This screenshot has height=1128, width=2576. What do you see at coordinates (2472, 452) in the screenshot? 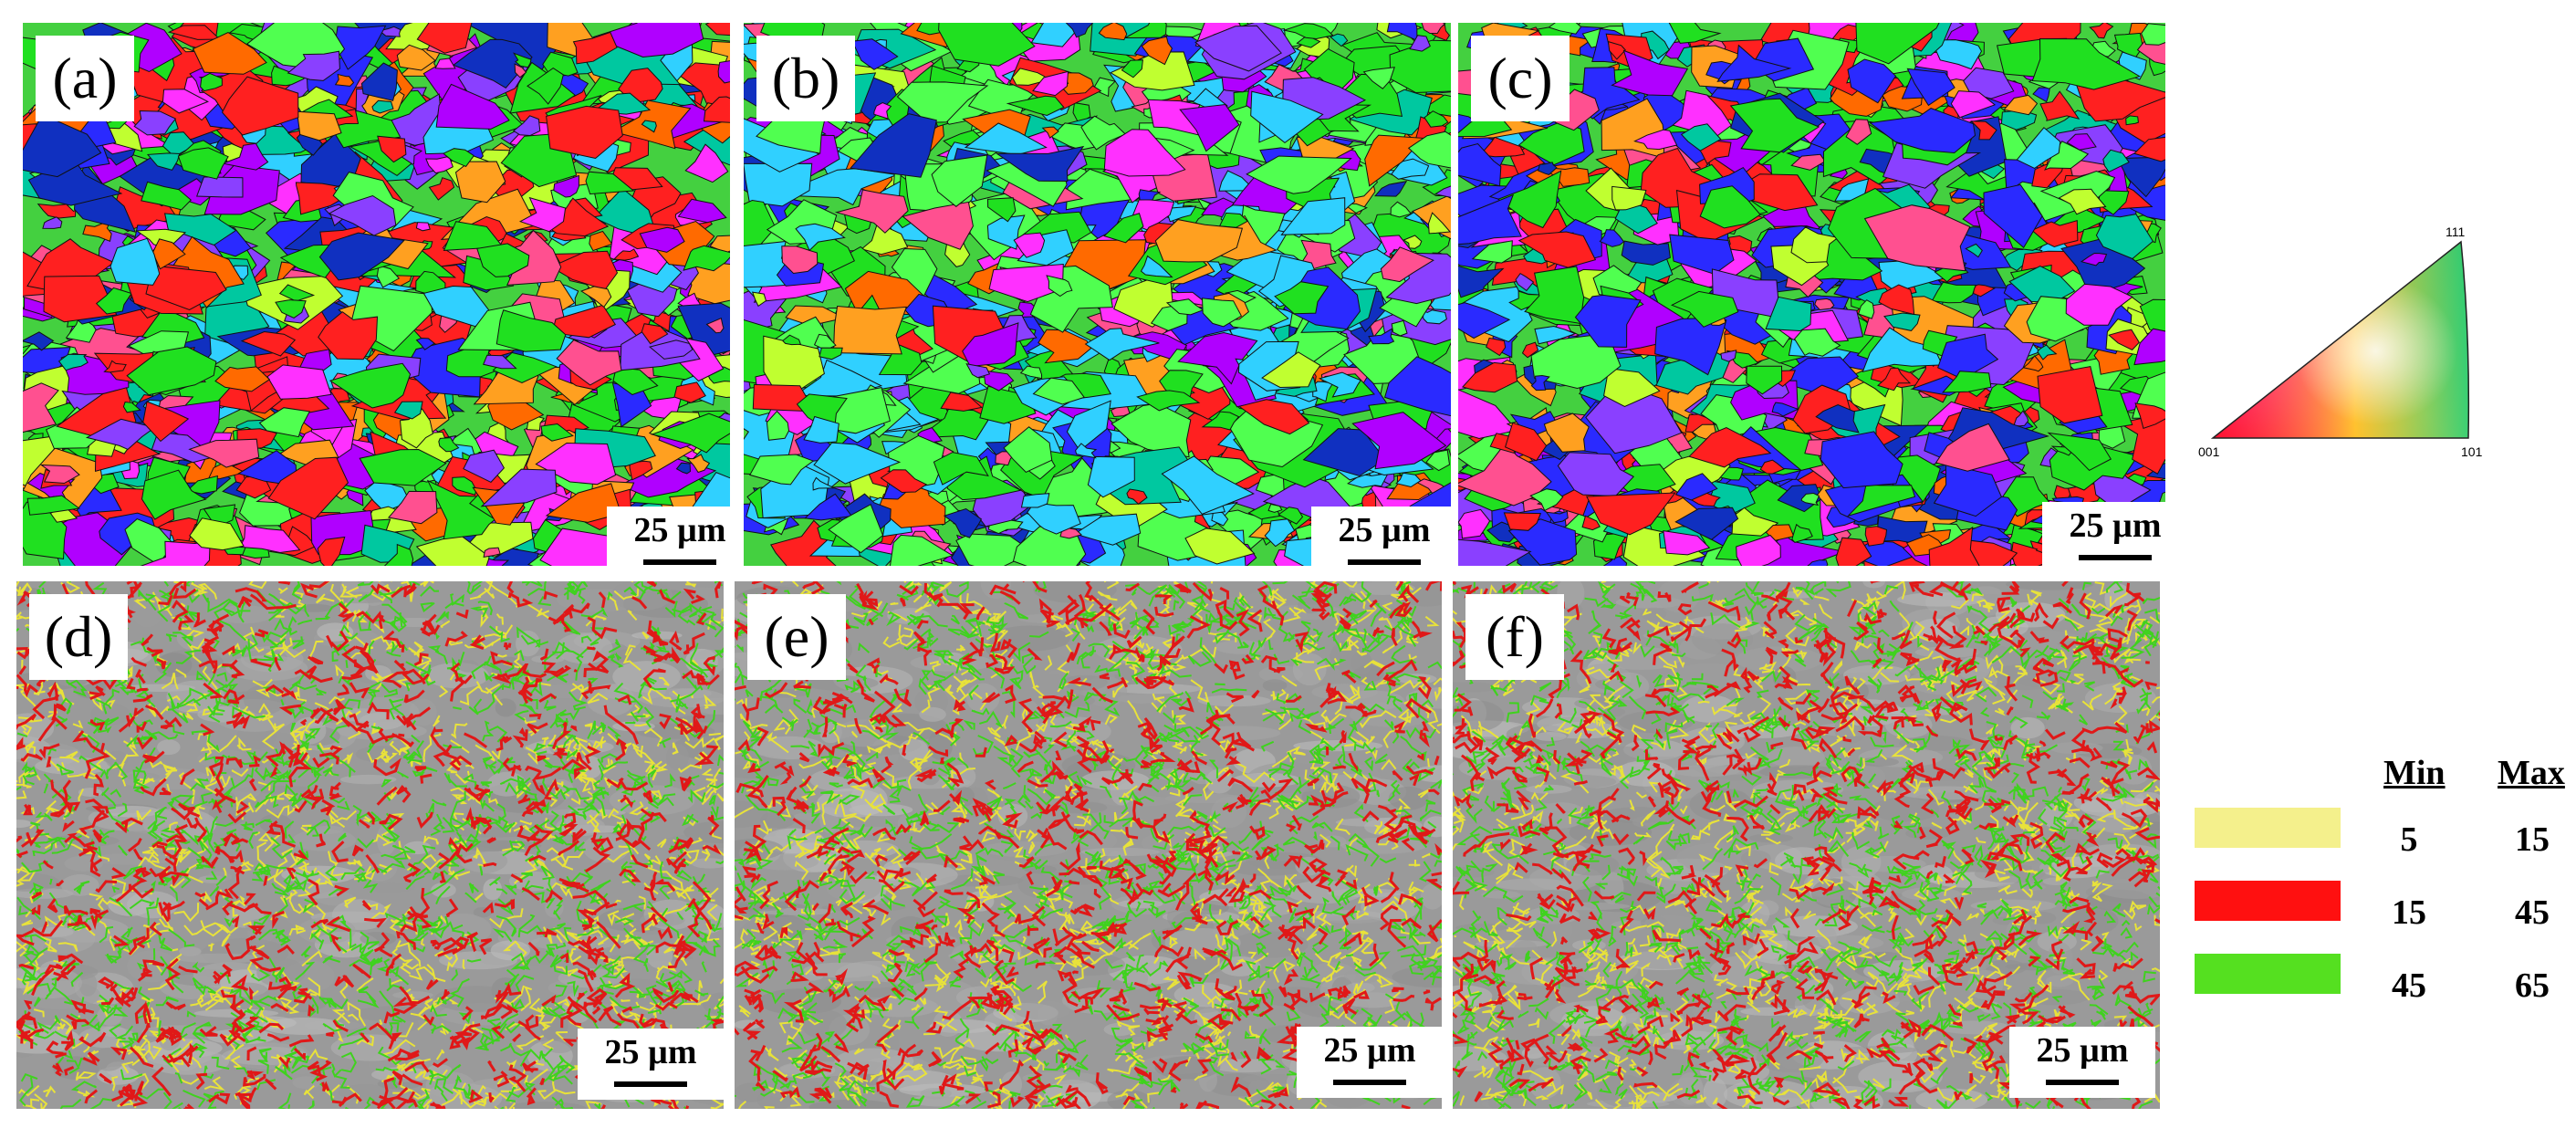
I see `ipf-key-right-label: 101` at bounding box center [2472, 452].